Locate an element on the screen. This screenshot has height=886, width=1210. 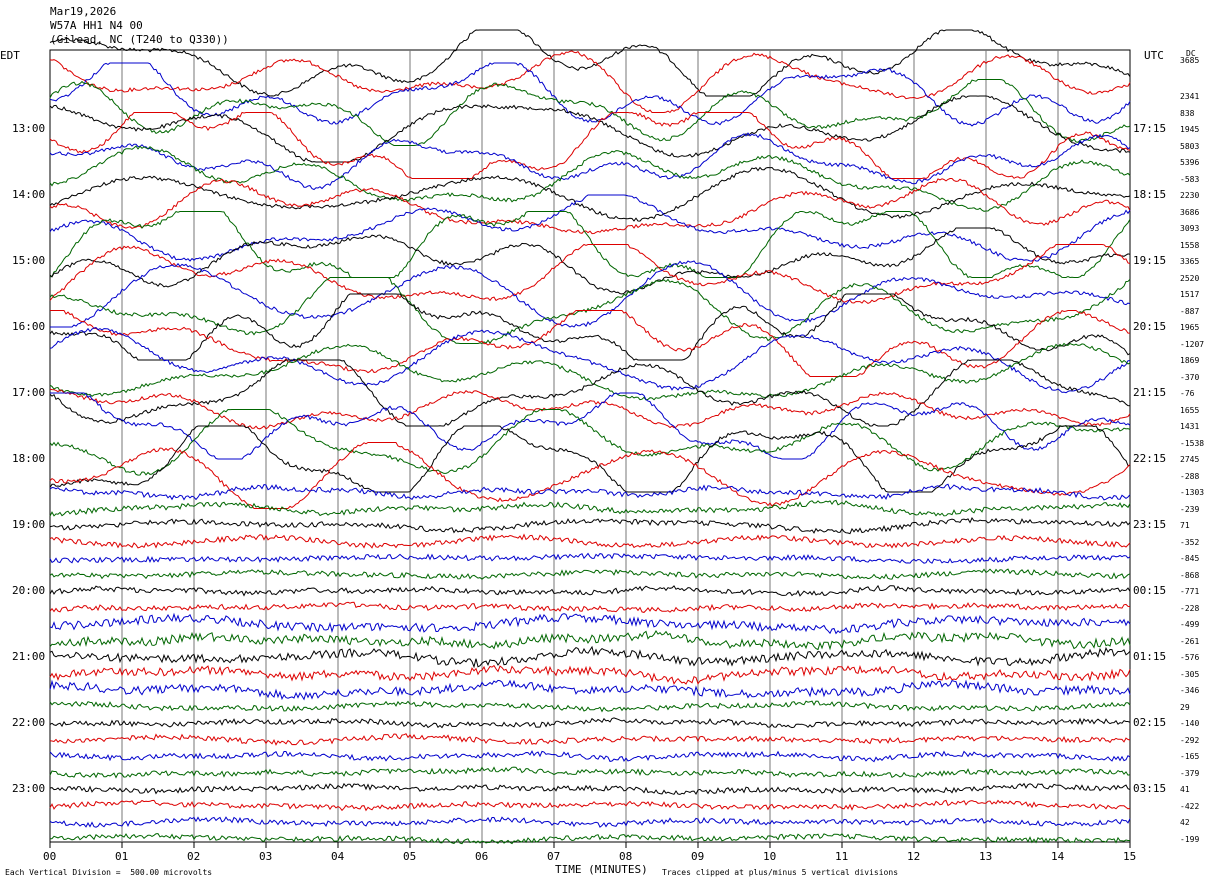
dc-offset-label: -576 is located at coordinates (1190, 657).